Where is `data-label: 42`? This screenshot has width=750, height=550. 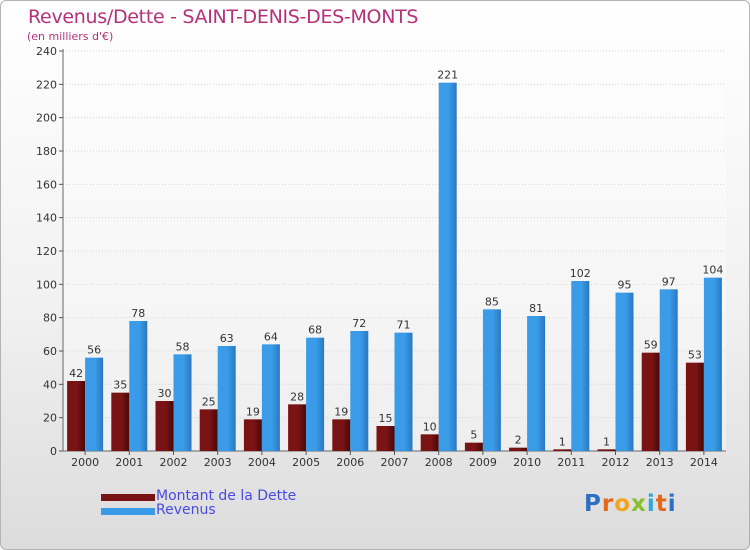
data-label: 42 is located at coordinates (76, 373).